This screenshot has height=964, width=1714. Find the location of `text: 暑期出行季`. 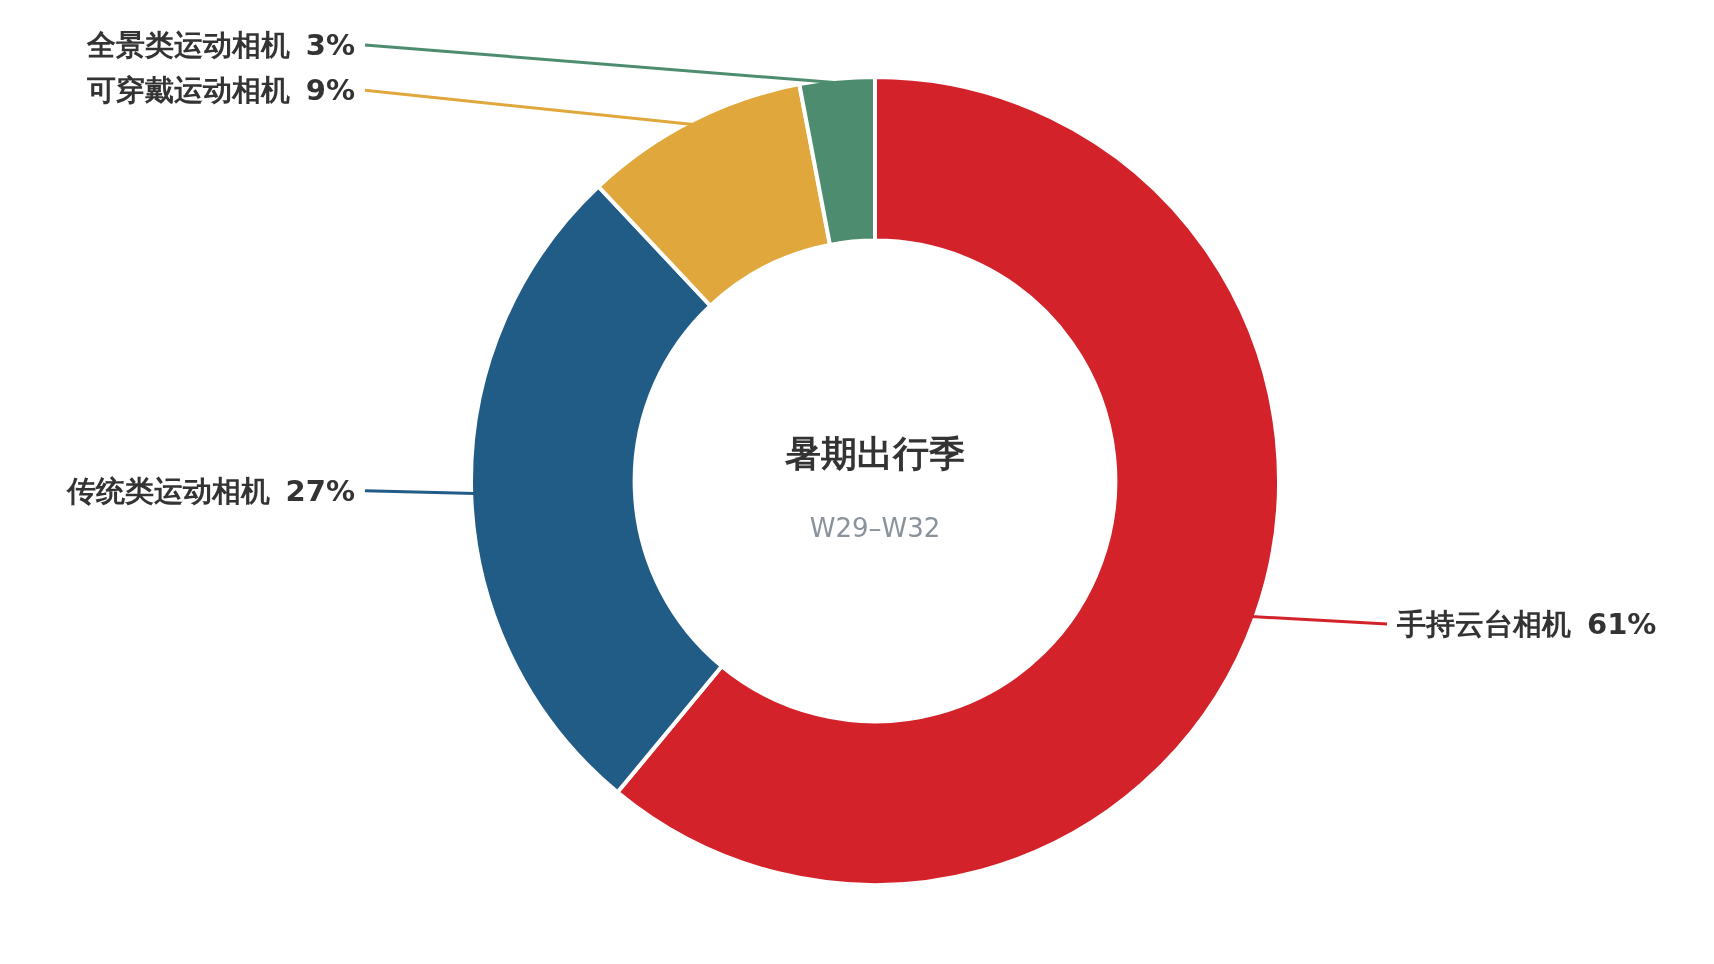

text: 暑期出行季 is located at coordinates (874, 453).